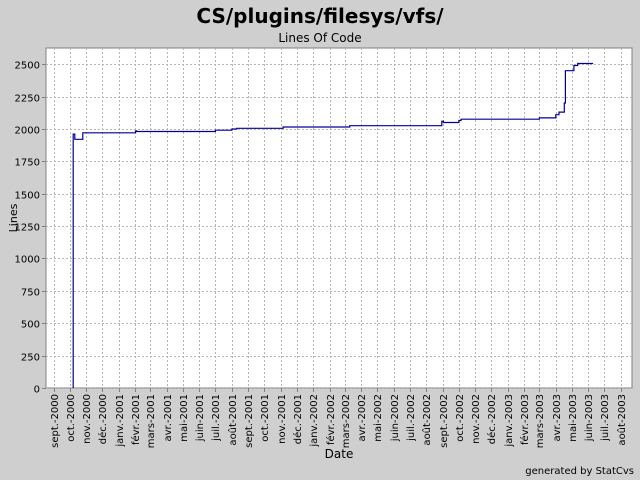 Image resolution: width=640 pixels, height=480 pixels. What do you see at coordinates (184, 418) in the screenshot?
I see `x-tick-label: mai-2001` at bounding box center [184, 418].